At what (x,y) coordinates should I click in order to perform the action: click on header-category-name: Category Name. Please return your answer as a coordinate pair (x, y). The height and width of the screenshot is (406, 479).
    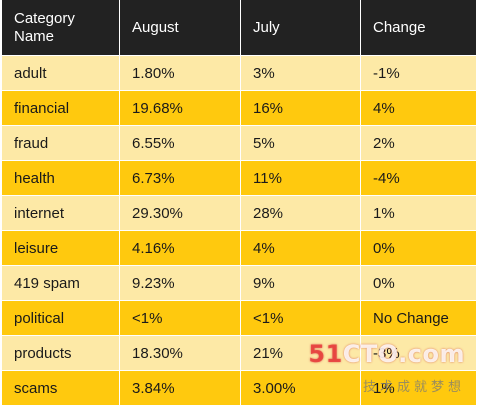
    Looking at the image, I should click on (61, 27).